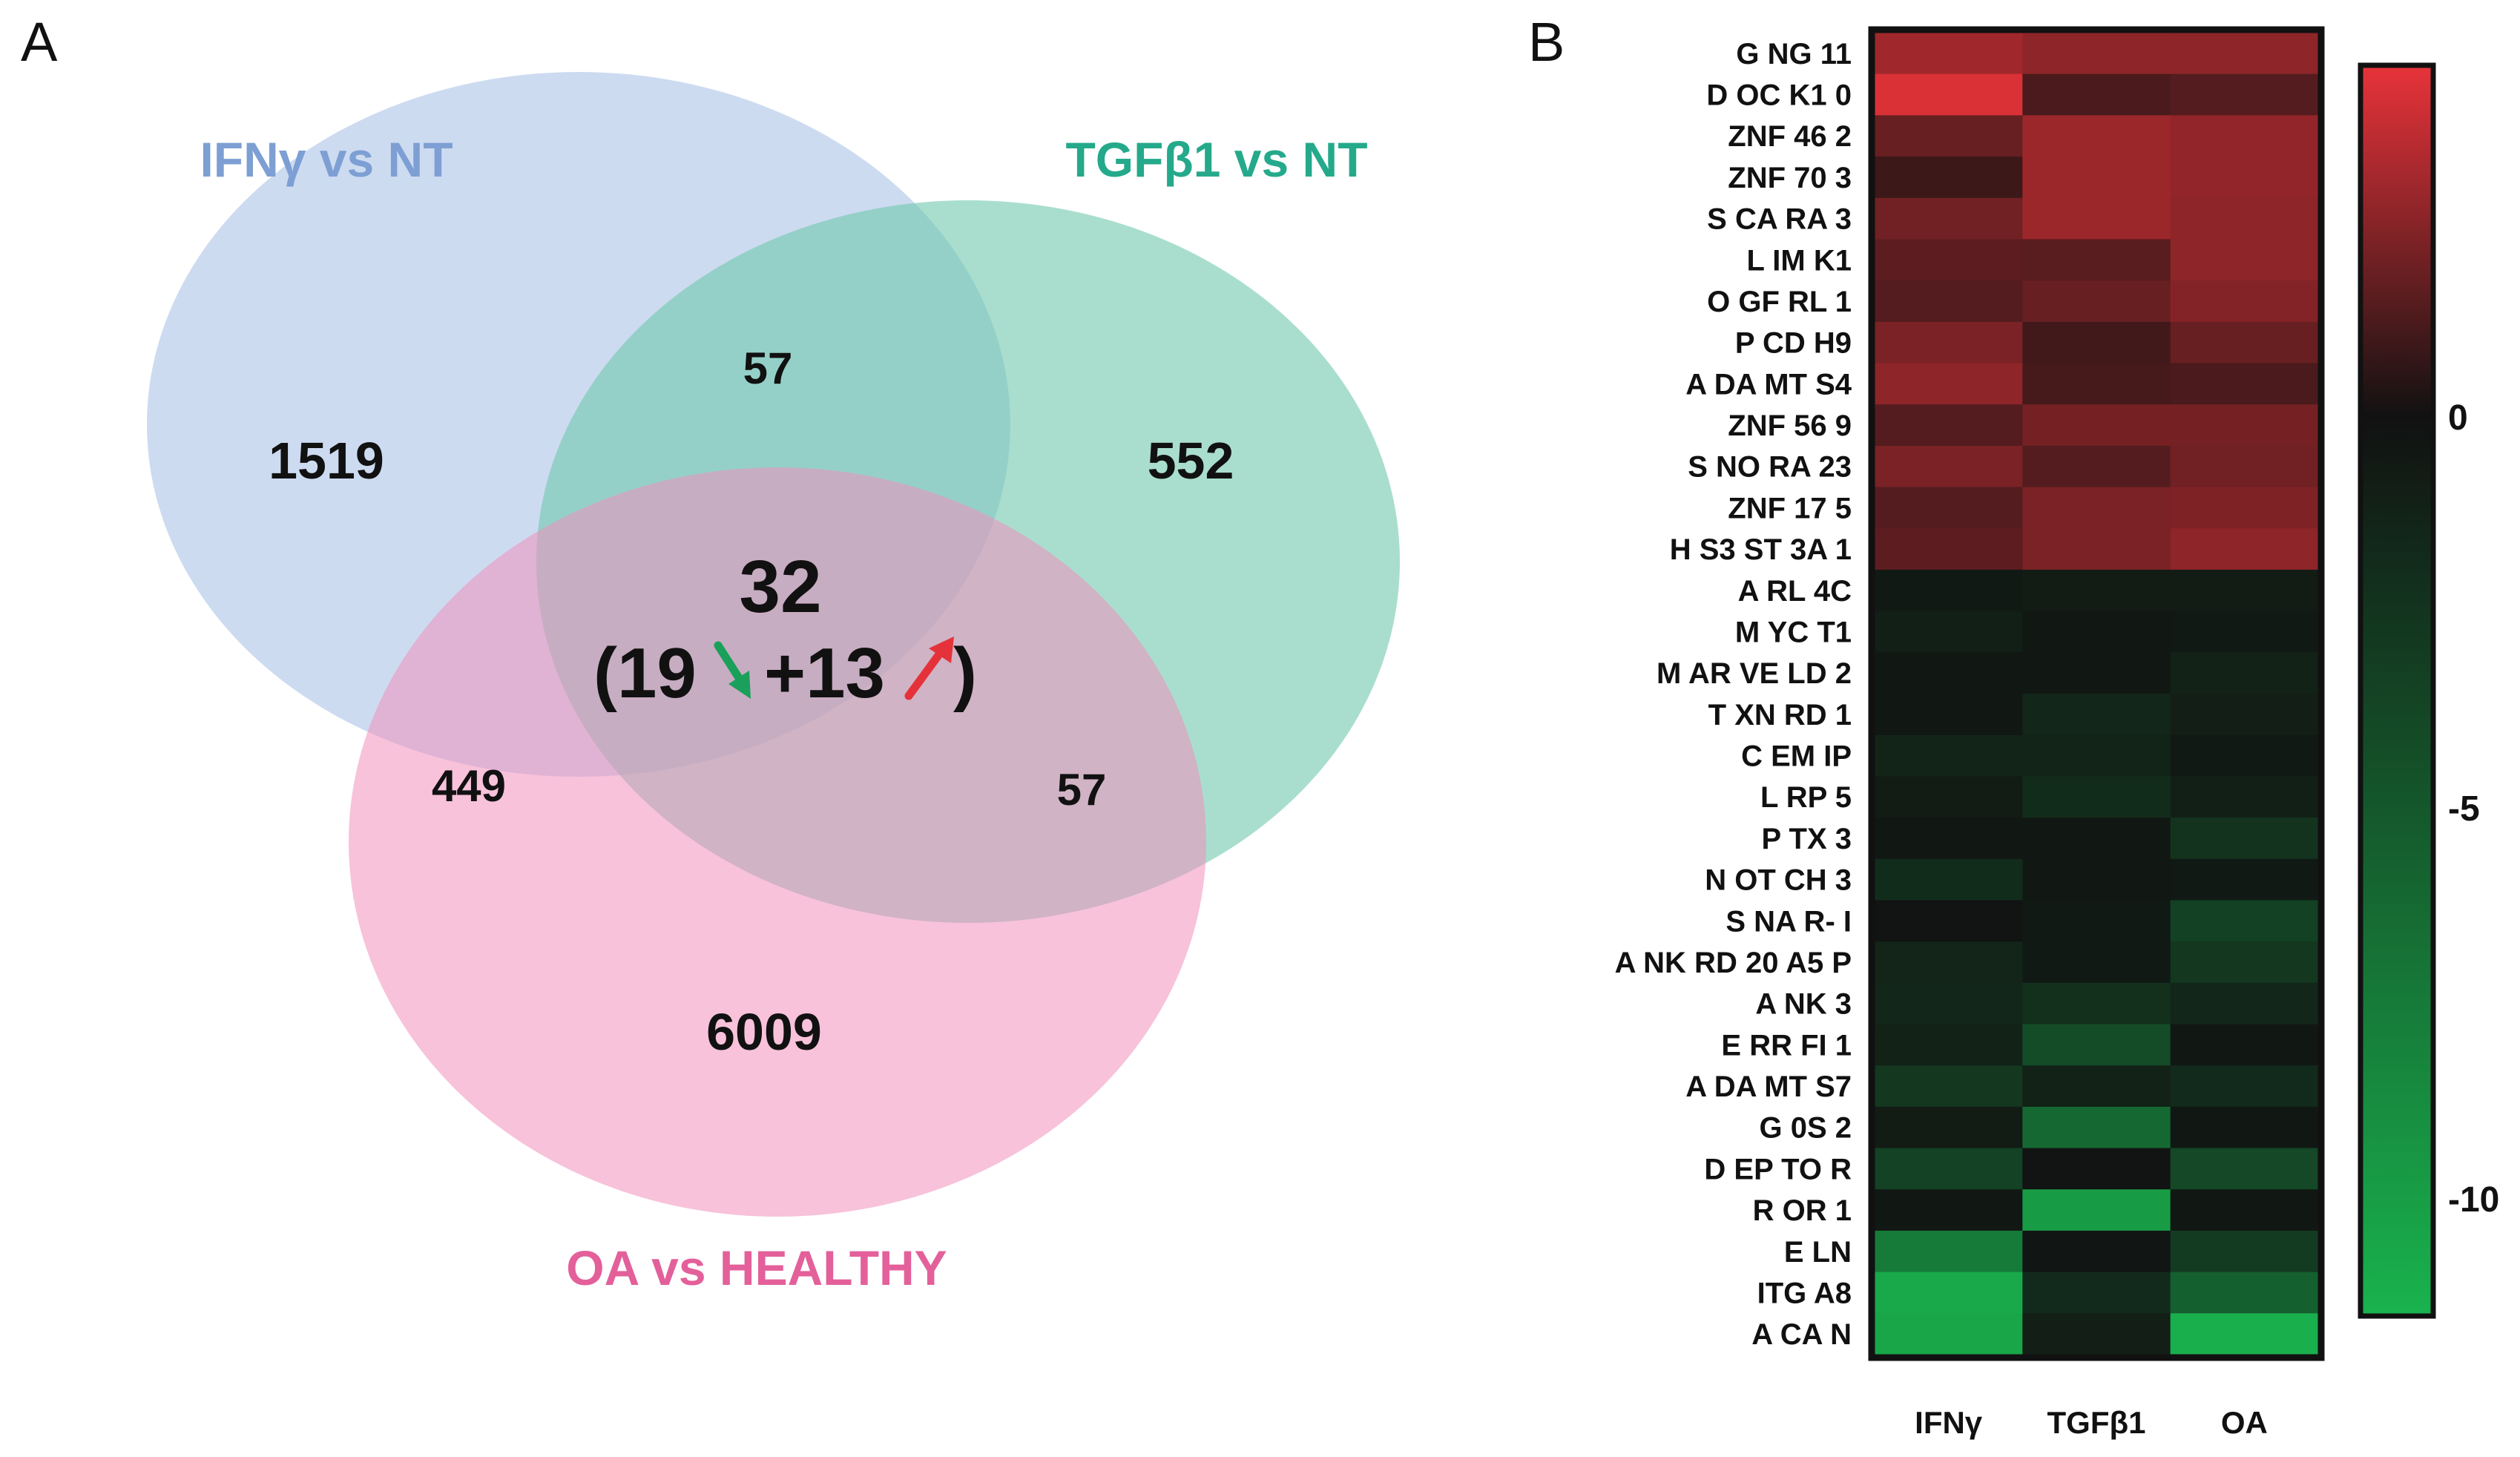 Image resolution: width=2520 pixels, height=1457 pixels. I want to click on heatmap-row-label: S NO RA 23, so click(1770, 467).